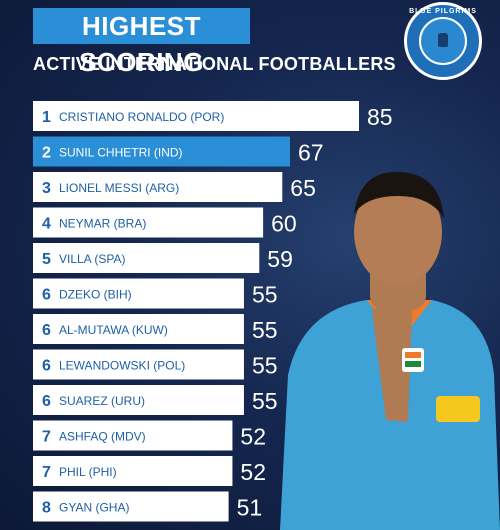 The height and width of the screenshot is (530, 500). I want to click on bar-row: 8 GYAN (GHA) 51, so click(148, 506).